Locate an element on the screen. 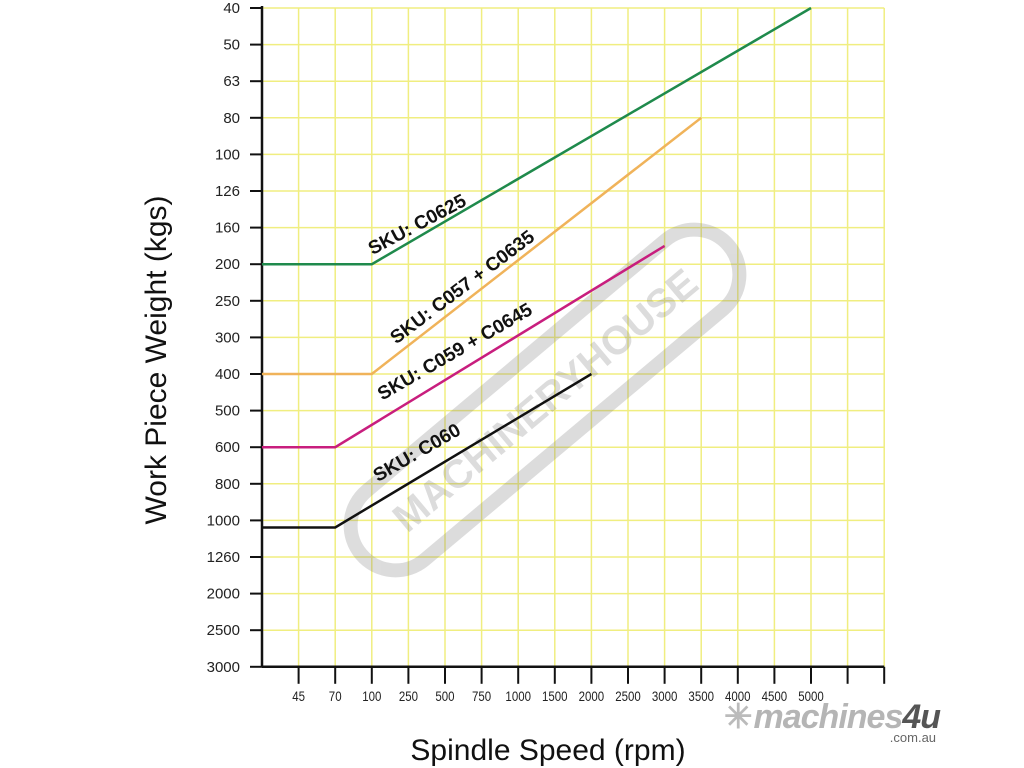  logo-star-icon: ✳ is located at coordinates (738, 717).